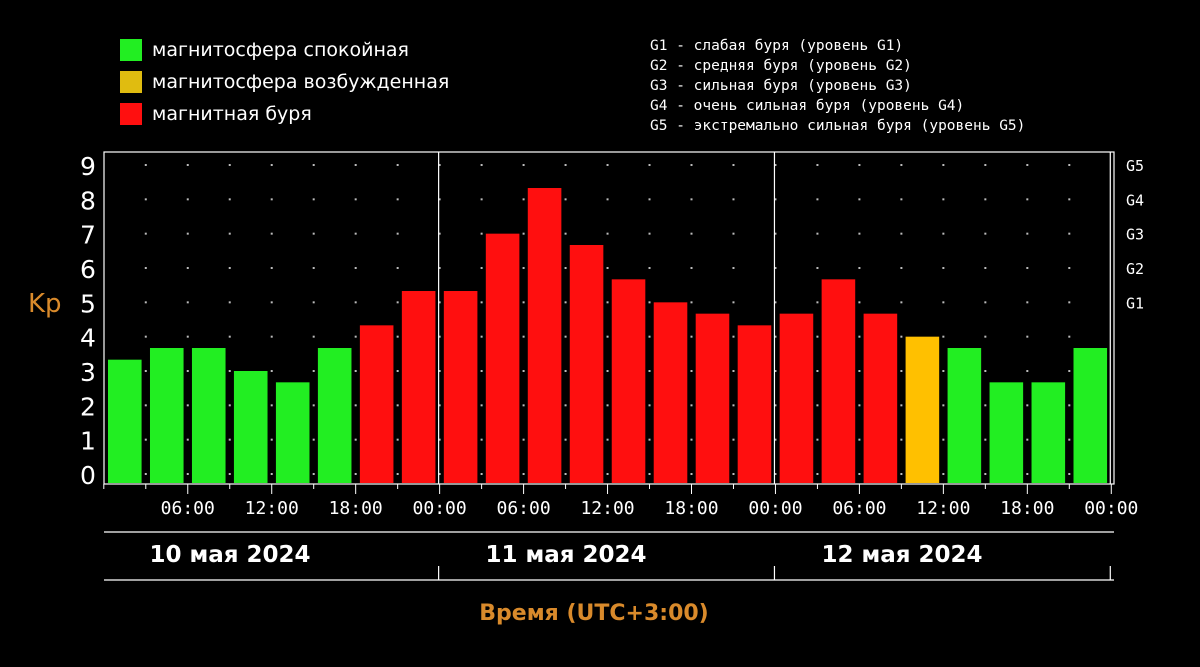  What do you see at coordinates (88, 441) in the screenshot?
I see `y-tick-label: 1` at bounding box center [88, 441].